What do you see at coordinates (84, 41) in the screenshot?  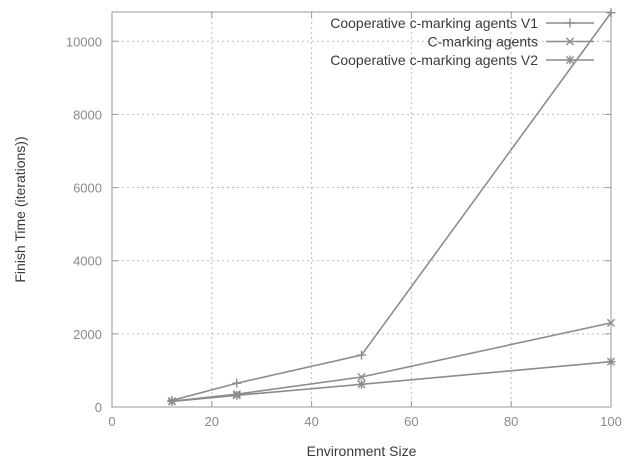 I see `y-tick-label: 10000` at bounding box center [84, 41].